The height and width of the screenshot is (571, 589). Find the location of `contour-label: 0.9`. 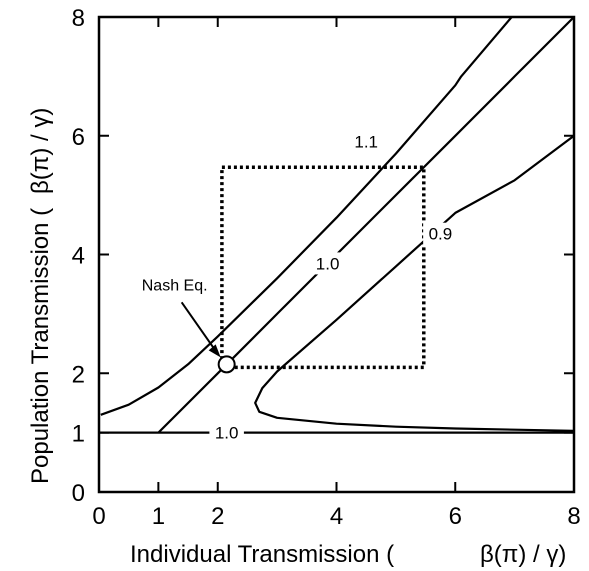

contour-label: 0.9 is located at coordinates (441, 234).